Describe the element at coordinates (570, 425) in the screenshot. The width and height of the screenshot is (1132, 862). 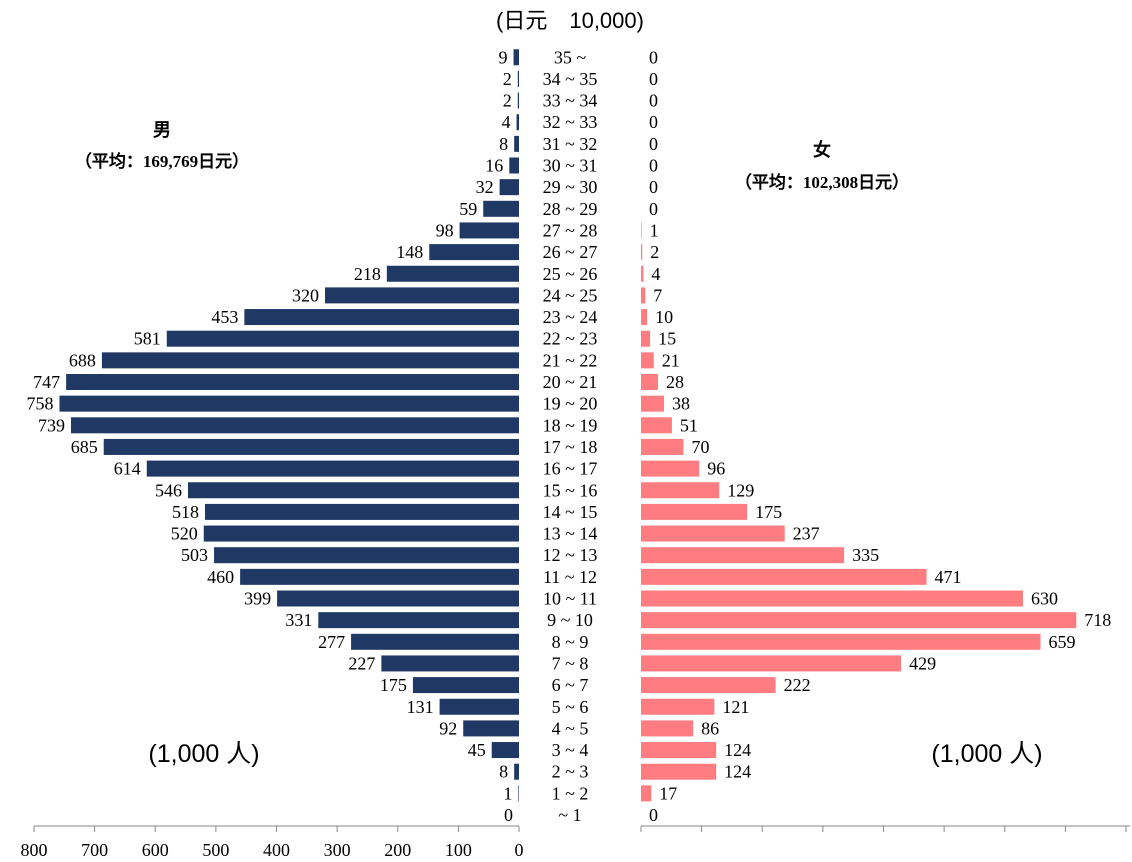
I see `category-label: 18 ~ 19` at that location.